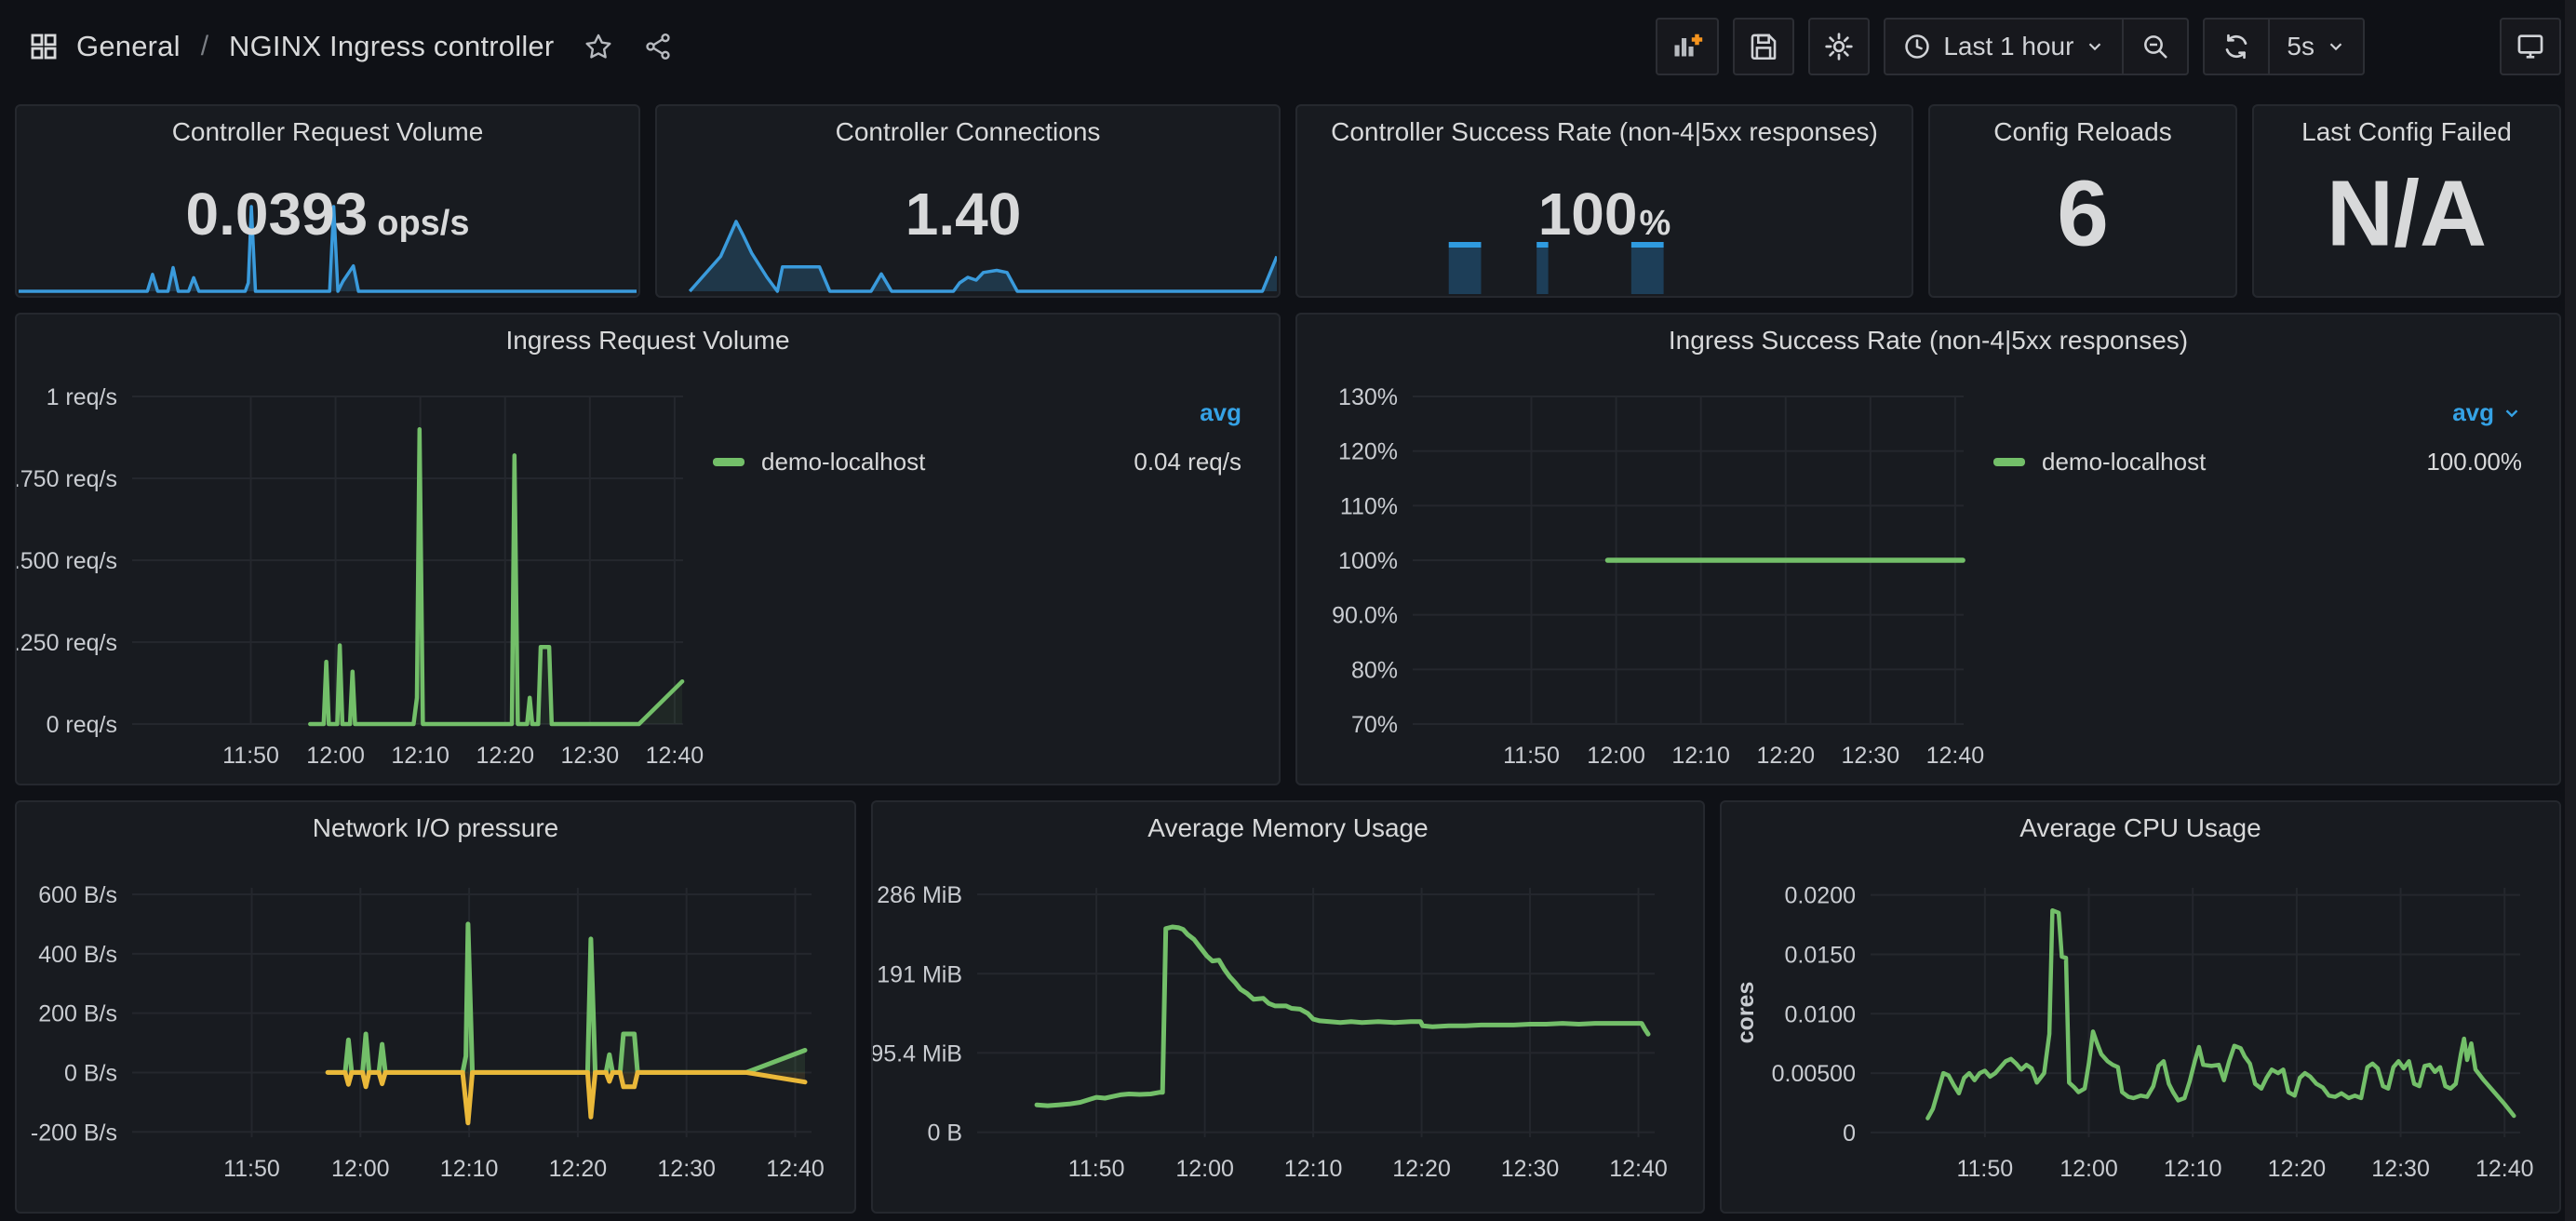 The width and height of the screenshot is (2576, 1221). Describe the element at coordinates (977, 462) in the screenshot. I see `legend-row: demo-localhost 0.04 req/s` at that location.